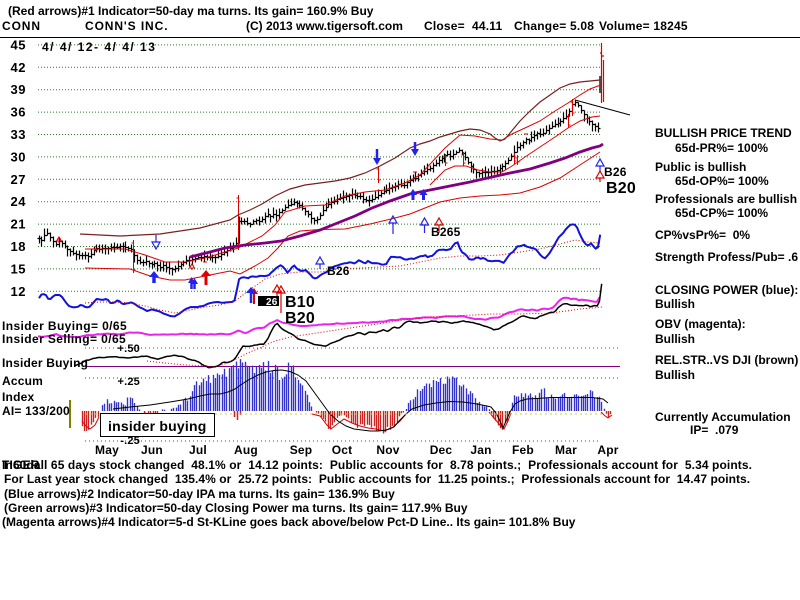 The width and height of the screenshot is (800, 600). What do you see at coordinates (18, 89) in the screenshot?
I see `svg-text: 39` at bounding box center [18, 89].